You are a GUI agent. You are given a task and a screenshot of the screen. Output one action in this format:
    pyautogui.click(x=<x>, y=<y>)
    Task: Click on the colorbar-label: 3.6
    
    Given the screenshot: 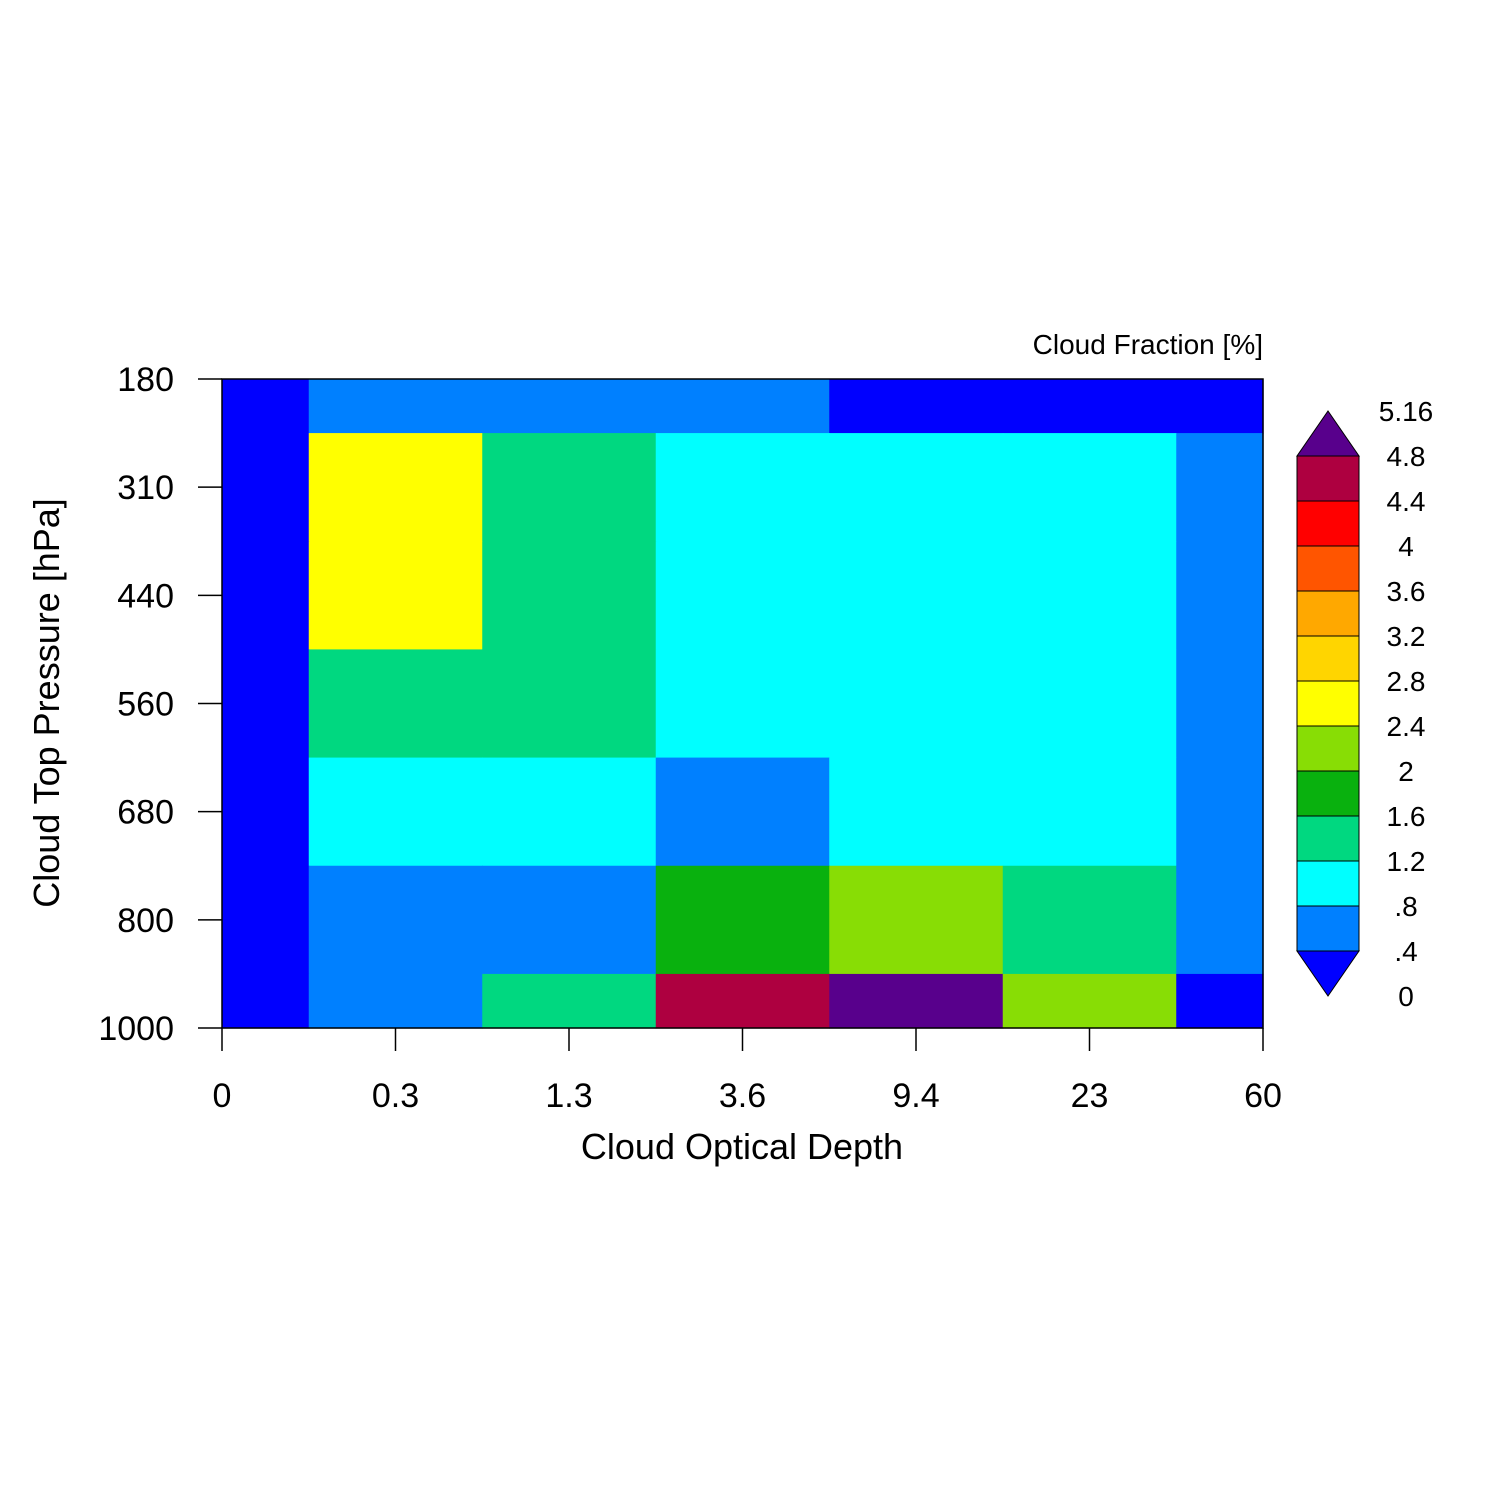 What is the action you would take?
    pyautogui.click(x=1406, y=591)
    